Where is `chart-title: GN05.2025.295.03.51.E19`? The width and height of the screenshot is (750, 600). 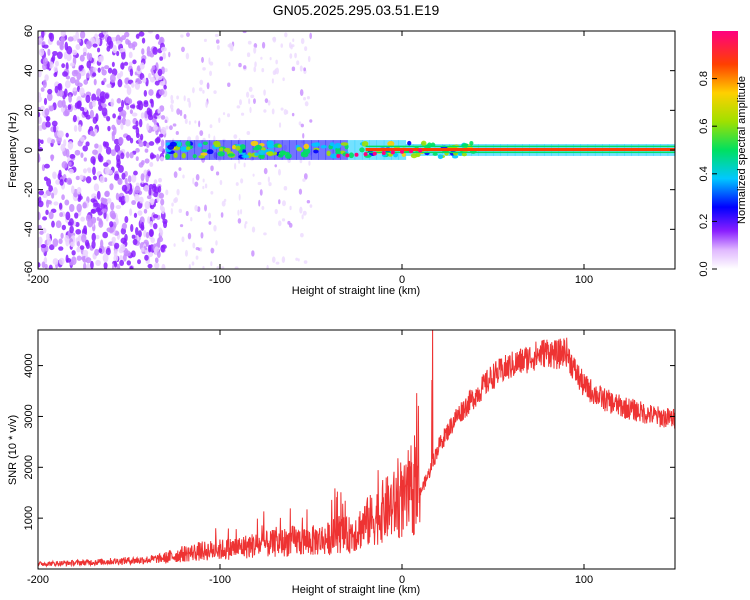 chart-title: GN05.2025.295.03.51.E19 is located at coordinates (356, 10).